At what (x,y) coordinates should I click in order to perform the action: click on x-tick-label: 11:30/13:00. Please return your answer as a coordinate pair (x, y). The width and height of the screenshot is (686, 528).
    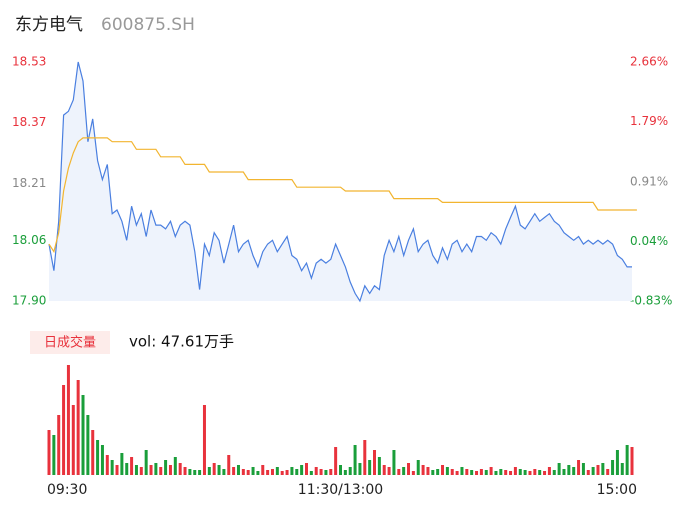
    Looking at the image, I should click on (340, 490).